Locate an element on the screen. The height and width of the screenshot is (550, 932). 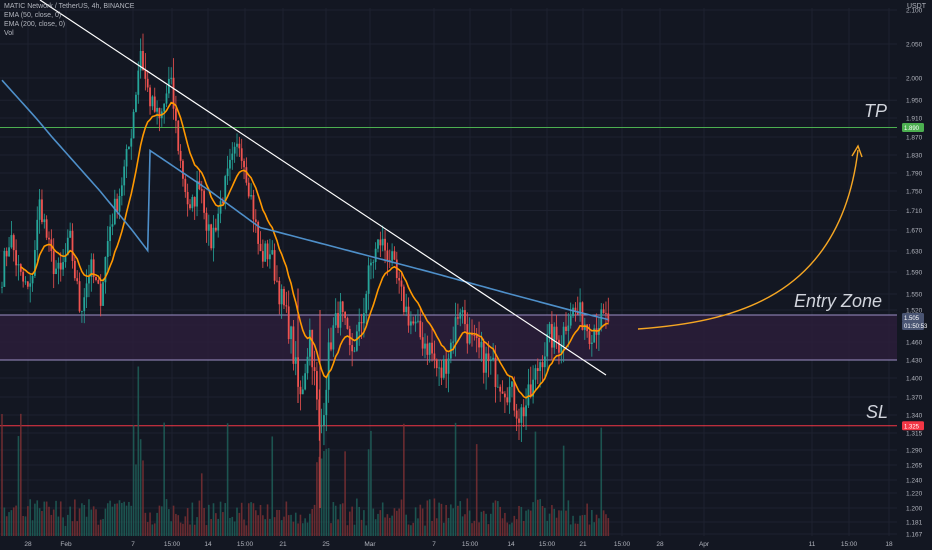
time-tick-label: 14 is located at coordinates (208, 544).